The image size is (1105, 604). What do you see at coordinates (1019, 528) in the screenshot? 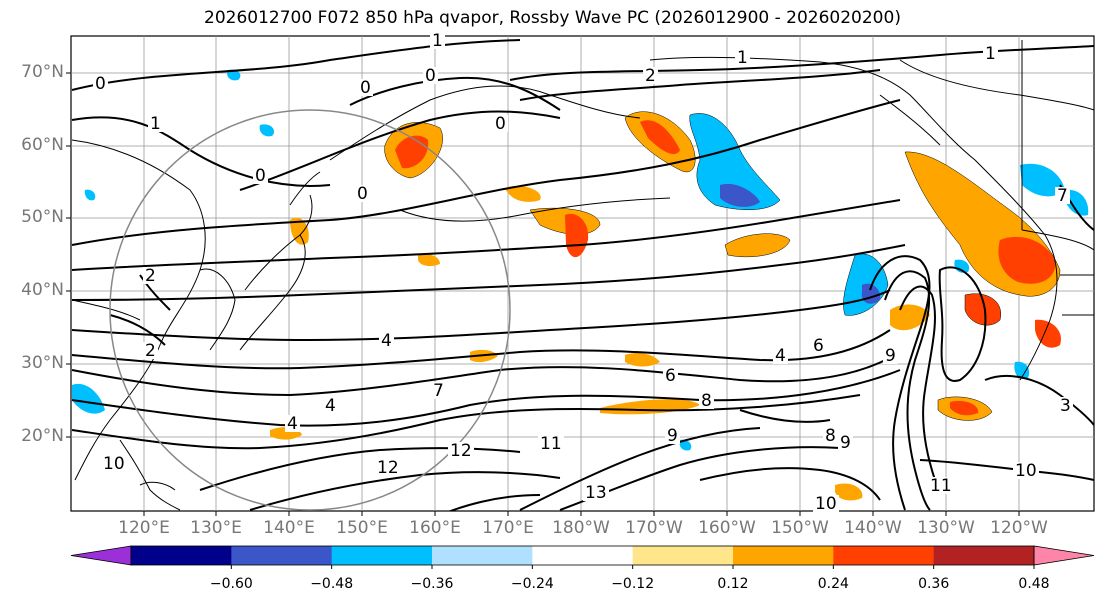
I see `longitude-label: 120°W` at bounding box center [1019, 528].